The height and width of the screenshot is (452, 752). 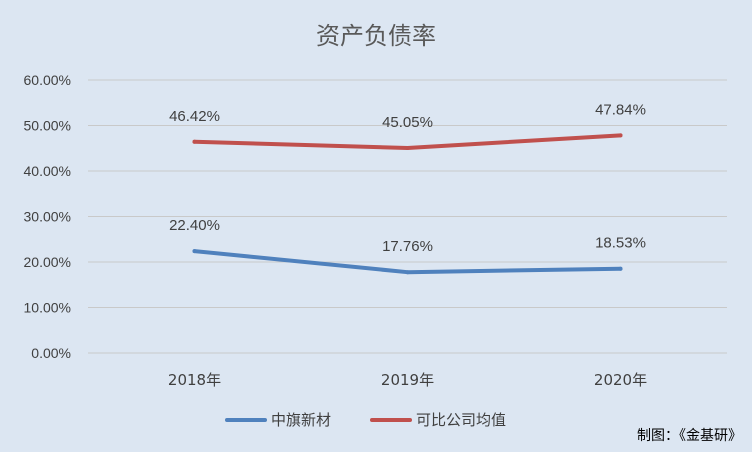 I want to click on legend-label: 可比公司均值, so click(x=461, y=420).